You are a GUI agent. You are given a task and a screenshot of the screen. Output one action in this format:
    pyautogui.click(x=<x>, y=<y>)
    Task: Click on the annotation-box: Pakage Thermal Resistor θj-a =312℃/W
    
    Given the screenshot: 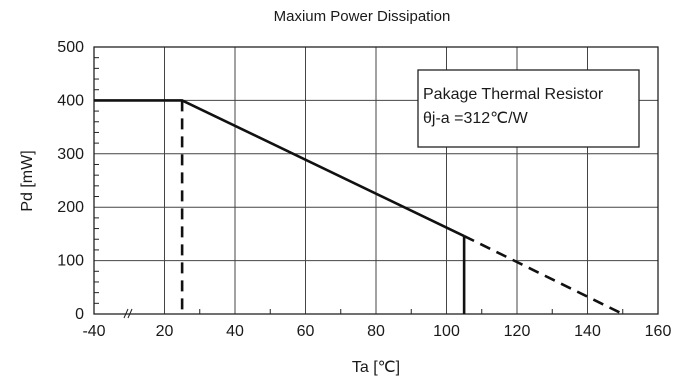 What is the action you would take?
    pyautogui.click(x=528, y=108)
    